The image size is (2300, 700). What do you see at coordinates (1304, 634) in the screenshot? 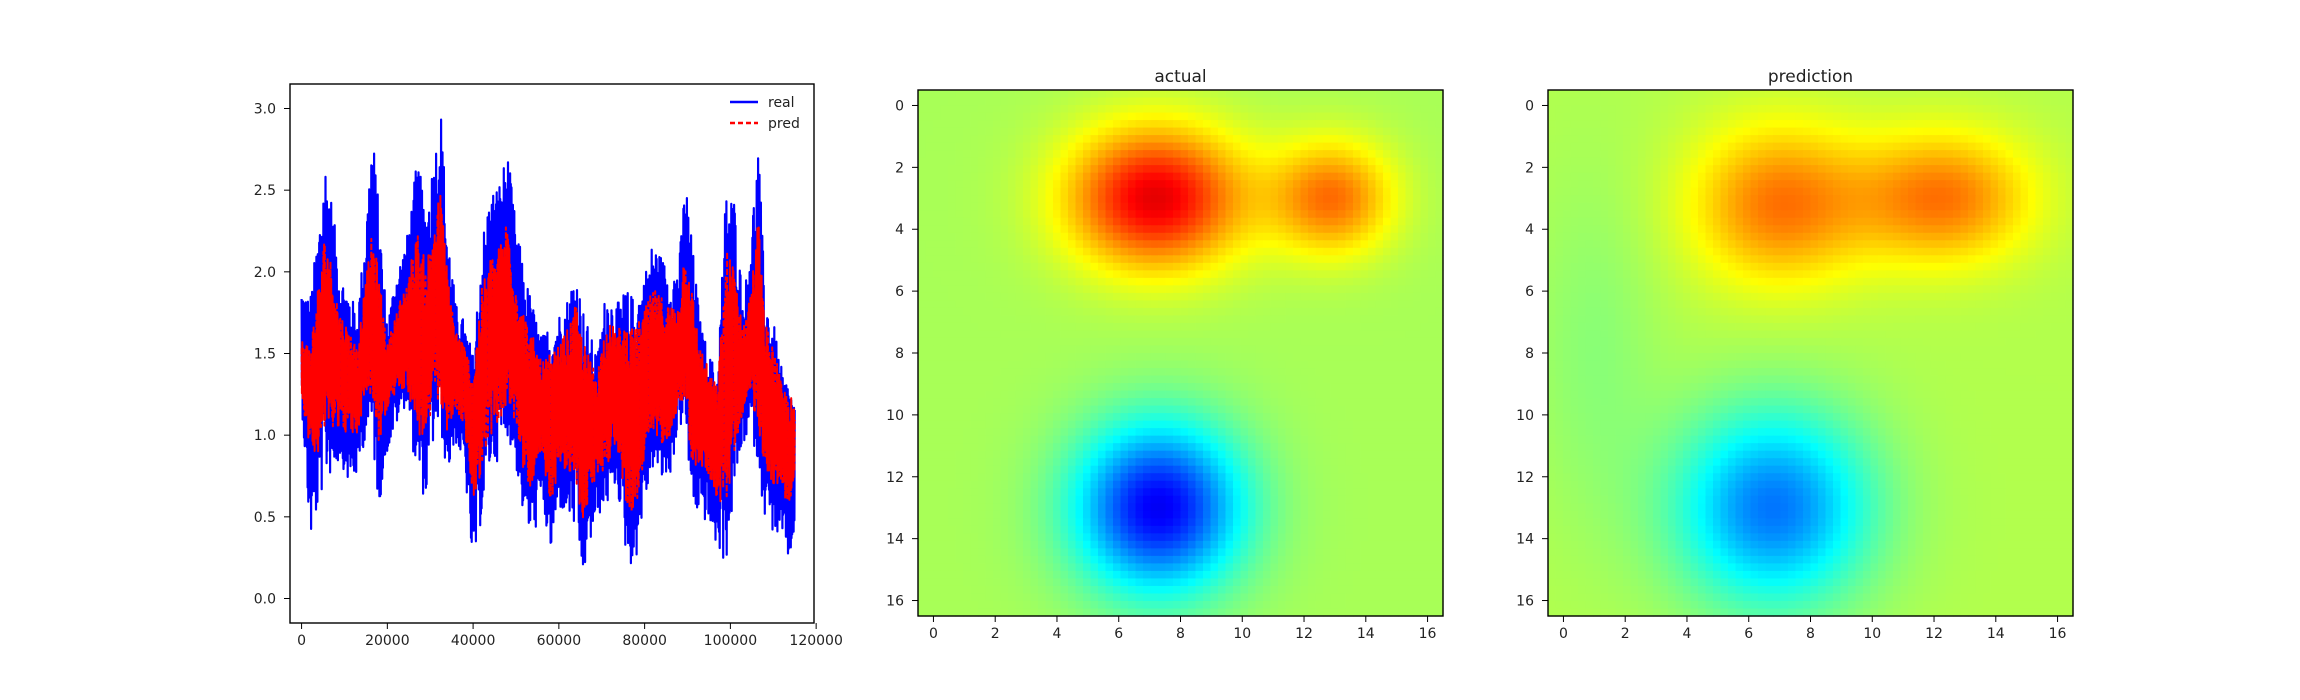
I see `x-tick-label: 12` at bounding box center [1304, 634].